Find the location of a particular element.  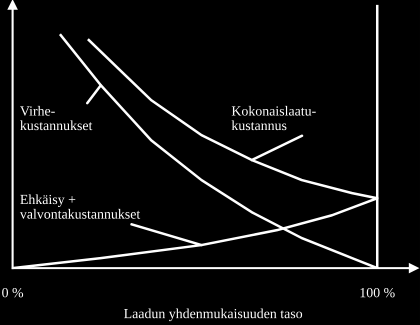

x-tick-label: 100 % is located at coordinates (377, 293).